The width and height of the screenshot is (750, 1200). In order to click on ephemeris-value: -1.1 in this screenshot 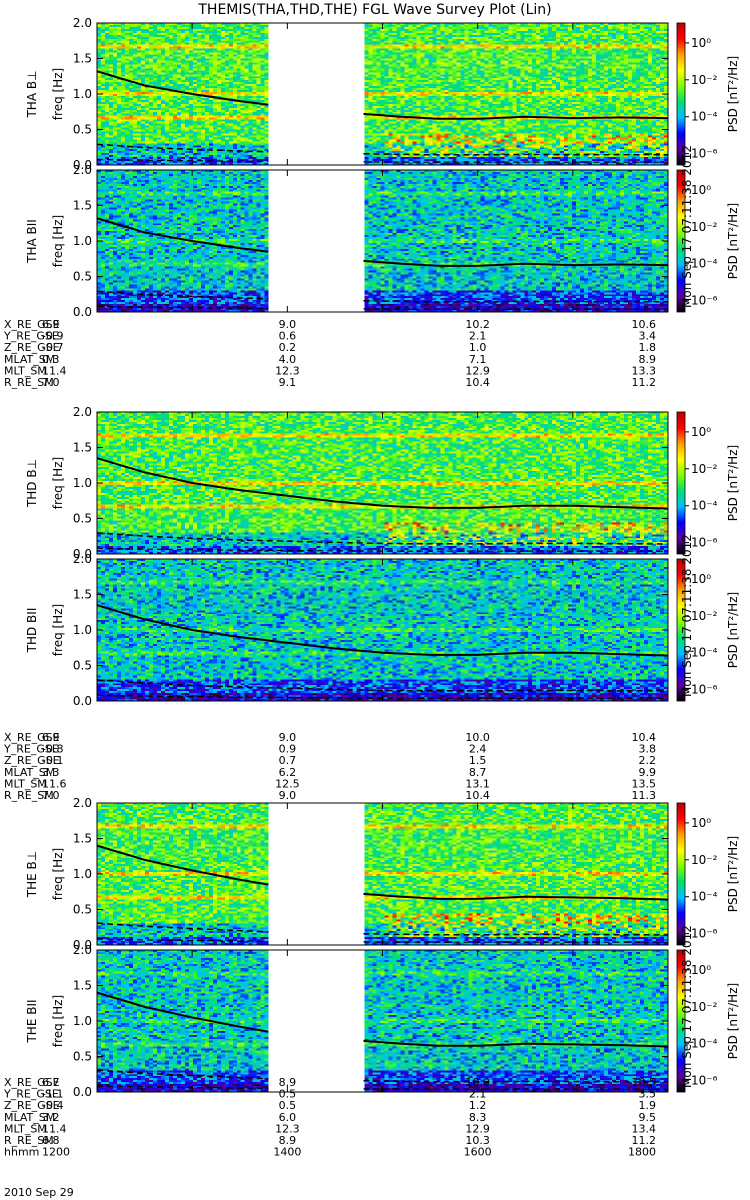, I will do `click(52, 1094)`.